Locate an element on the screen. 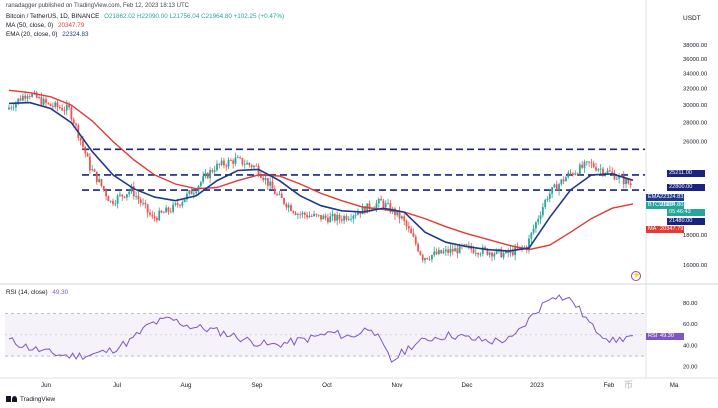 The height and width of the screenshot is (408, 718). price-tag-key: MA is located at coordinates (652, 229).